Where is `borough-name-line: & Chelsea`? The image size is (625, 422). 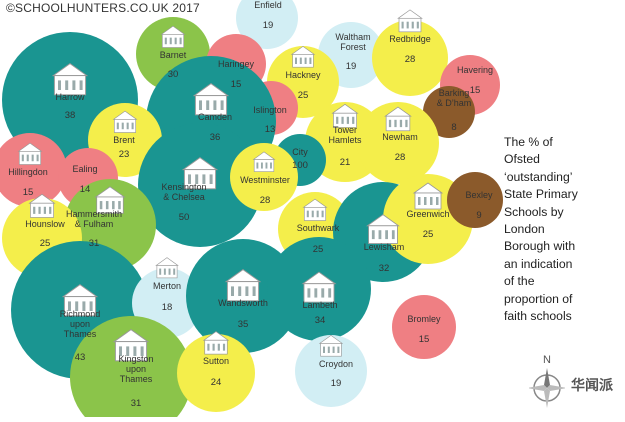
borough-name-line: & Chelsea is located at coordinates (184, 197).